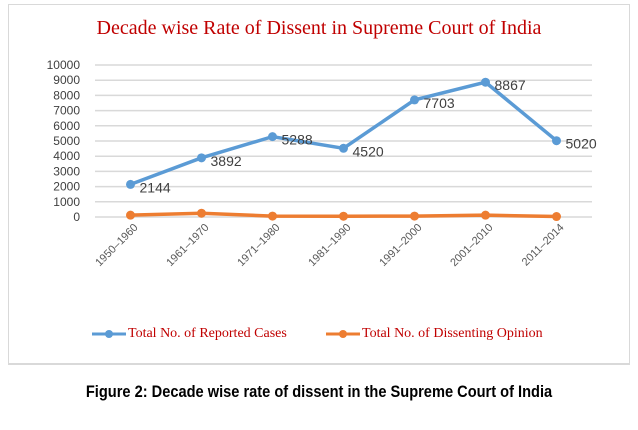 The image size is (638, 430). Describe the element at coordinates (66, 187) in the screenshot. I see `y-tick-label: 2000` at that location.